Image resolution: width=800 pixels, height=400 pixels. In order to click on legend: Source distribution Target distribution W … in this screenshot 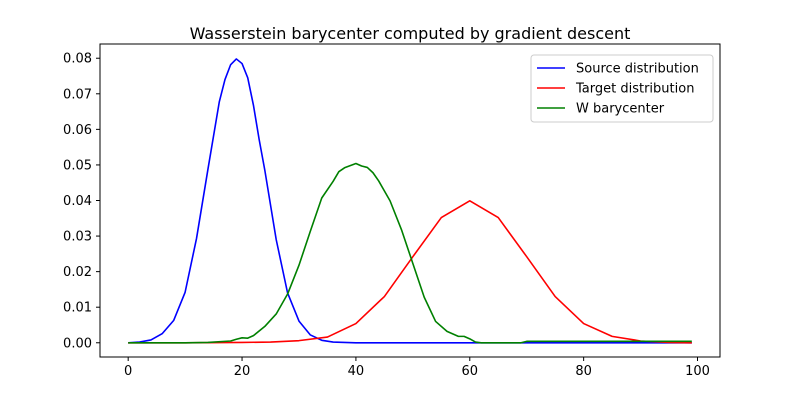, I will do `click(622, 88)`.